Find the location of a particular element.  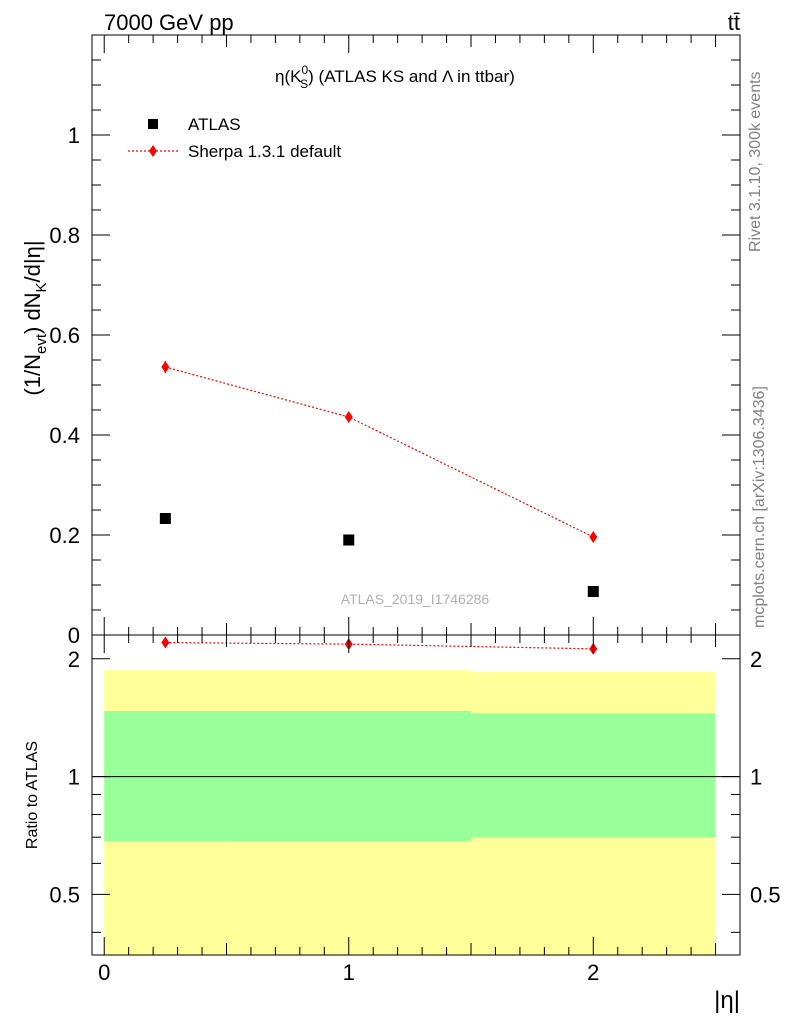

main-y-axis-label: (1/Nevt) dNK/d|η| is located at coordinates (35, 317).